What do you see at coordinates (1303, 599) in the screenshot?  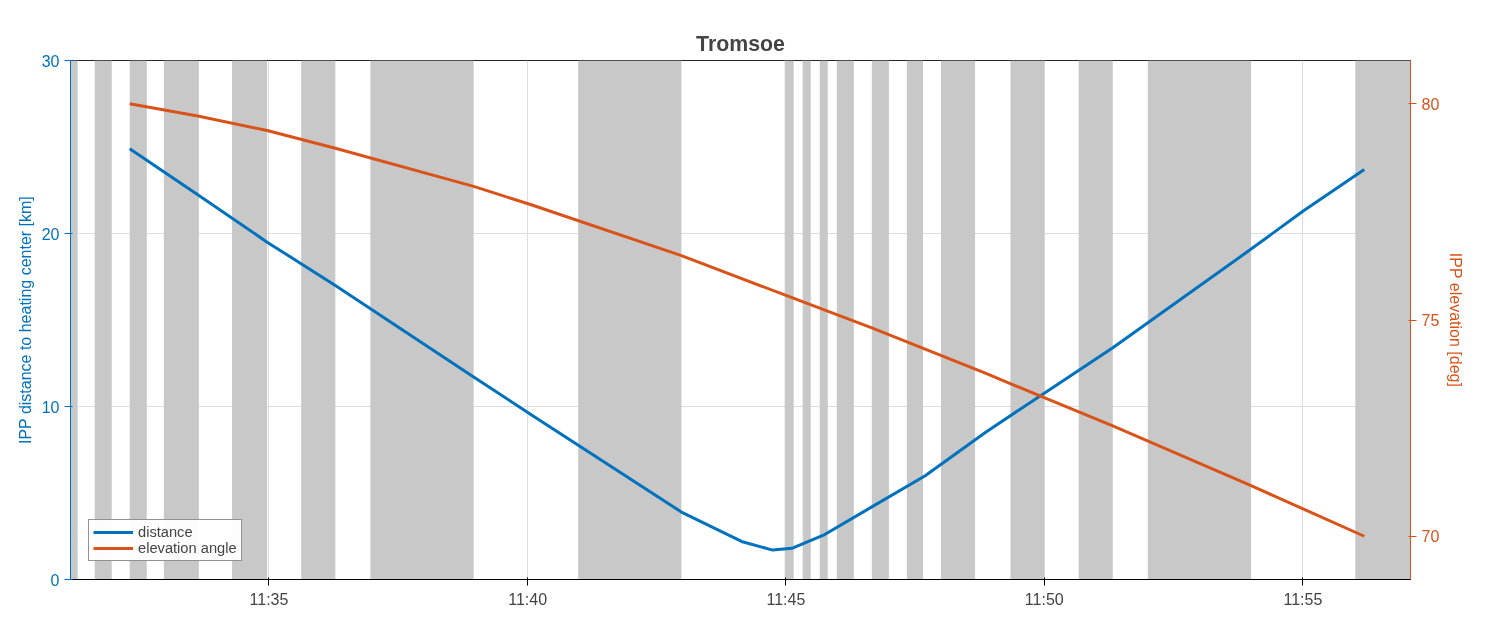 I see `x-tick-label: 11:55` at bounding box center [1303, 599].